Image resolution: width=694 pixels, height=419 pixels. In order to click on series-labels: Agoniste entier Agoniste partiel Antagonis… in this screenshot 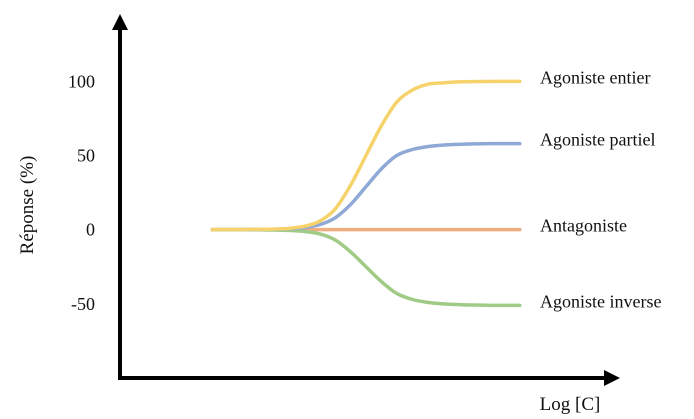, I will do `click(600, 189)`.